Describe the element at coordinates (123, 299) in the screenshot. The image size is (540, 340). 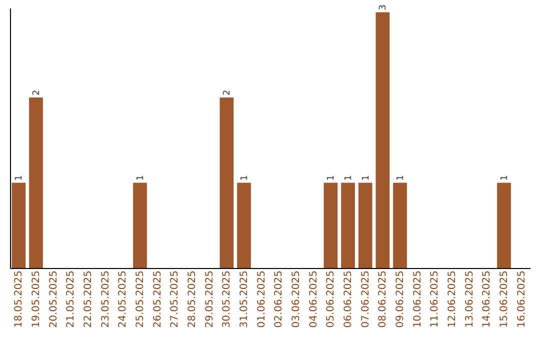
I see `x-tick-label: 24.05.2025` at that location.